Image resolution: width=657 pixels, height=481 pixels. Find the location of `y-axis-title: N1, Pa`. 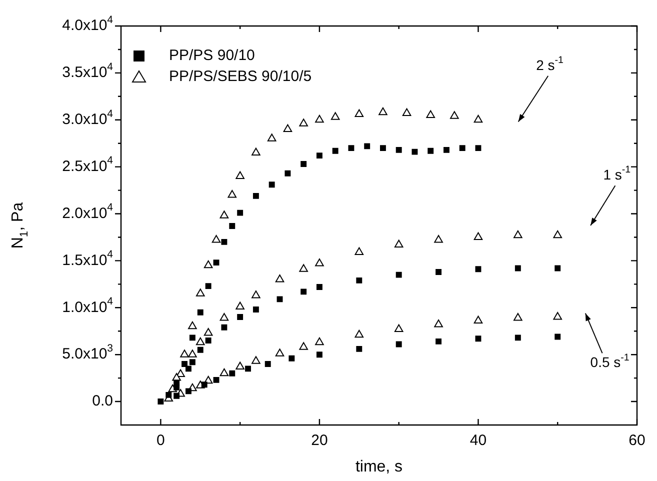

y-axis-title: N1, Pa is located at coordinates (19, 225).